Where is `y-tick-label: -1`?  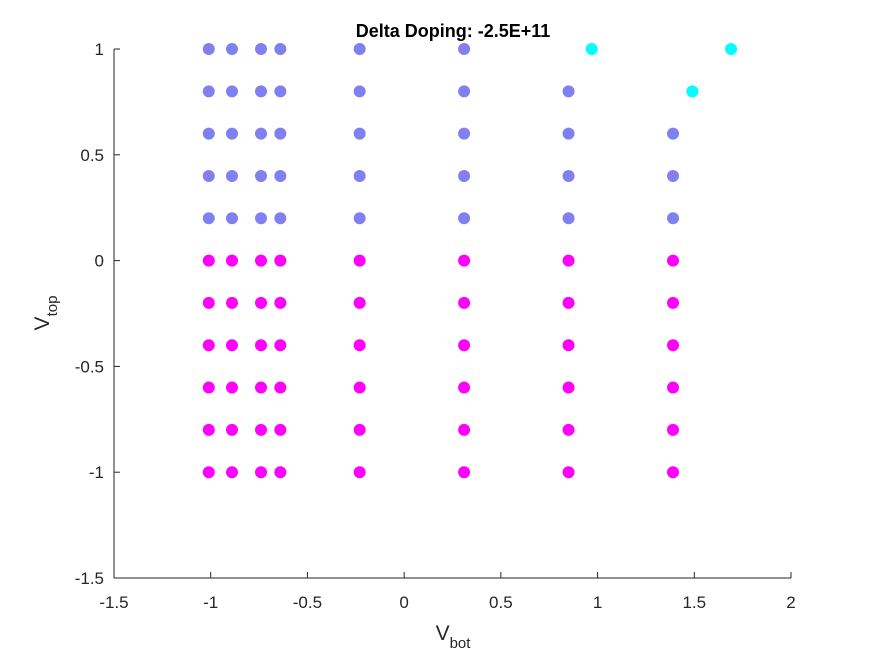
y-tick-label: -1 is located at coordinates (96, 472).